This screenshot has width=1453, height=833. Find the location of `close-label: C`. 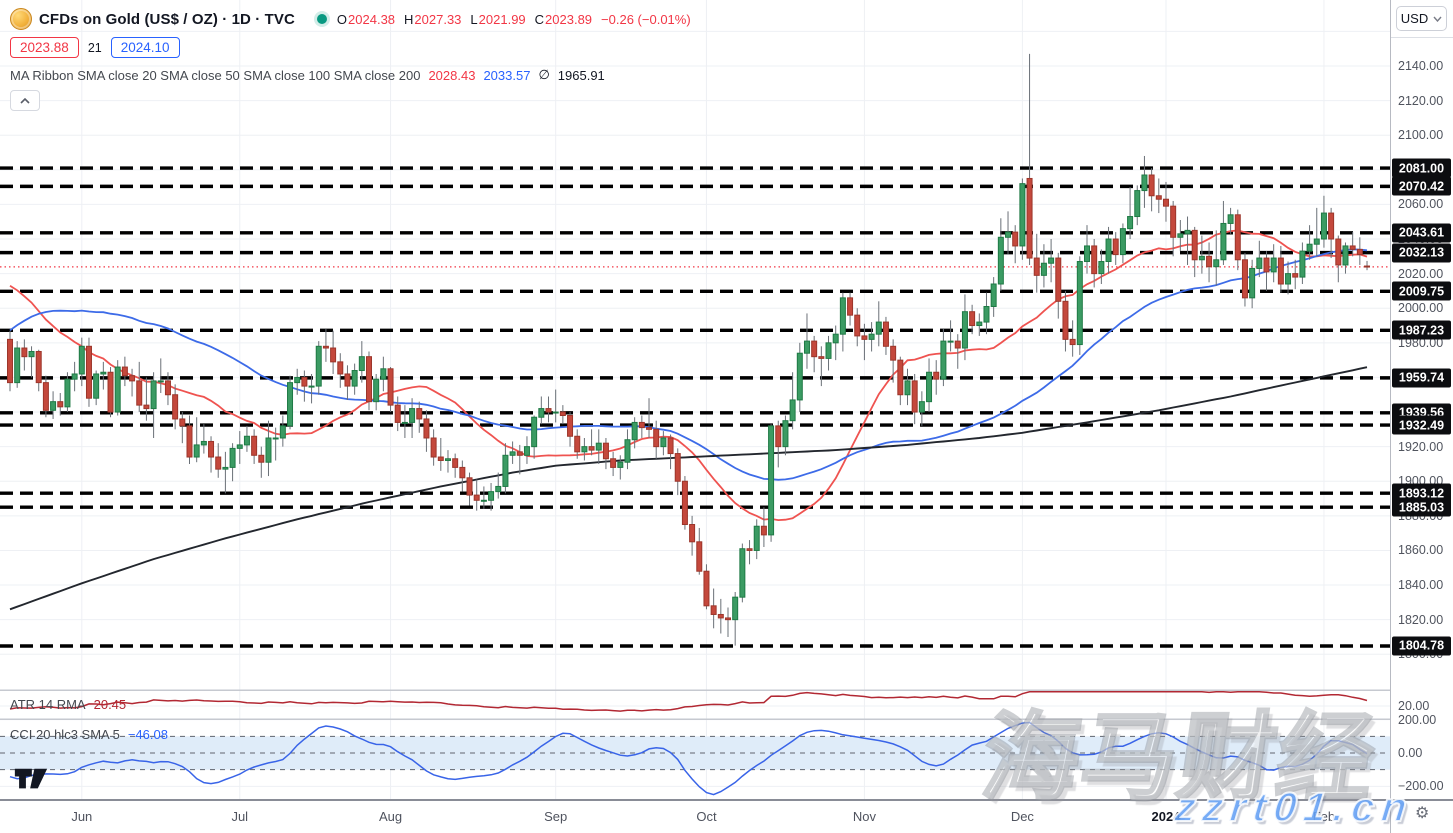

close-label: C is located at coordinates (539, 19).